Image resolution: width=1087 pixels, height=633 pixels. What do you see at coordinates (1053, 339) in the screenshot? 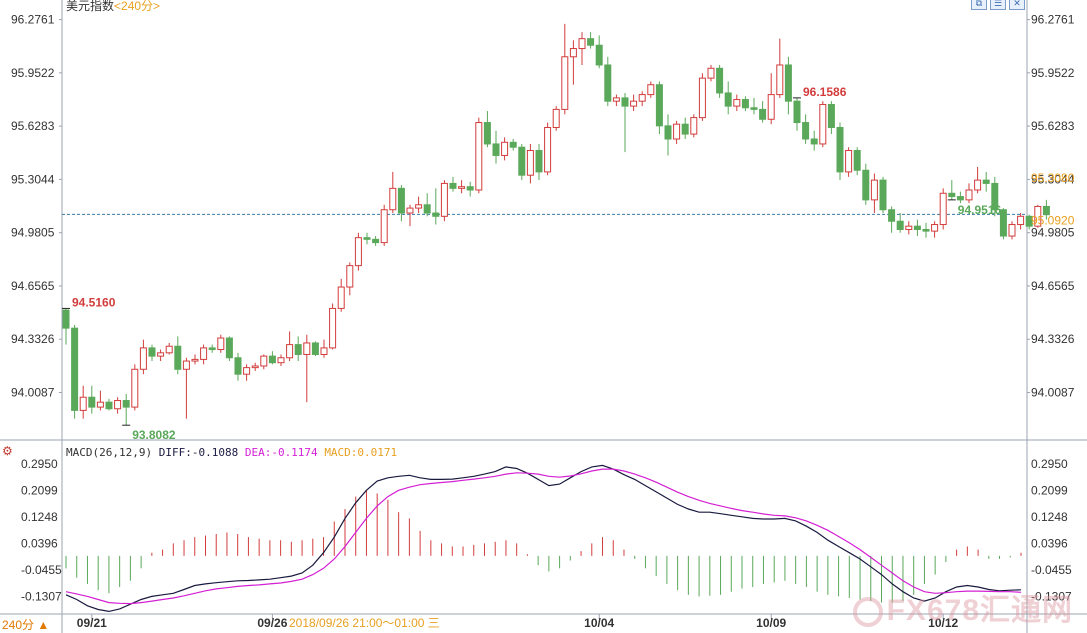
I see `price-tick-label-right: 94.3326` at bounding box center [1053, 339].